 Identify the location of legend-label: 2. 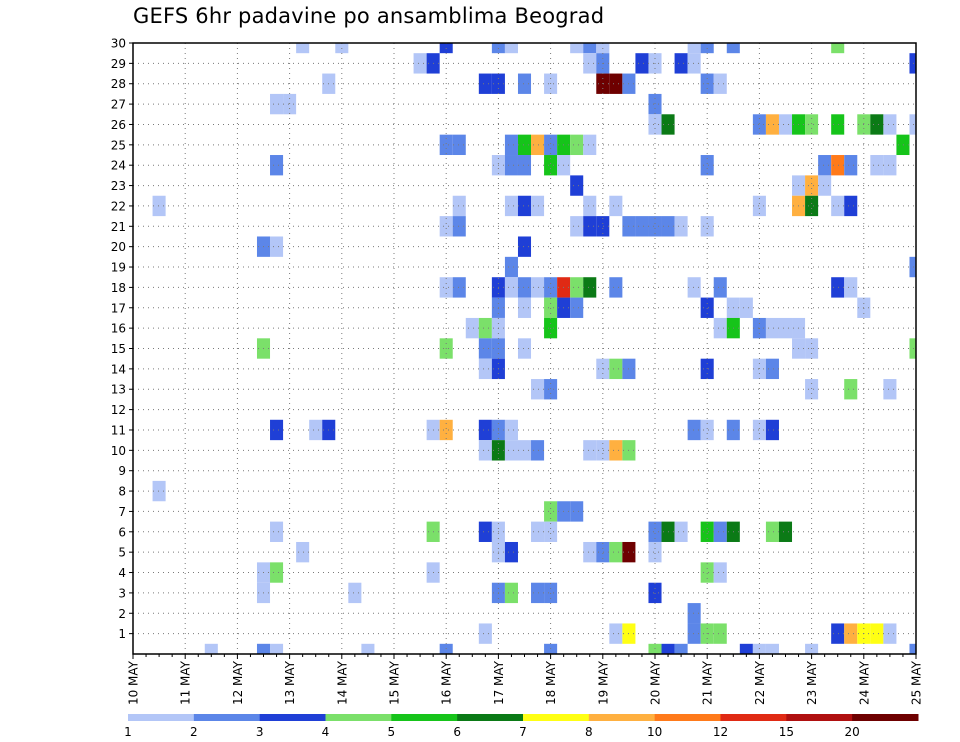
(194, 732).